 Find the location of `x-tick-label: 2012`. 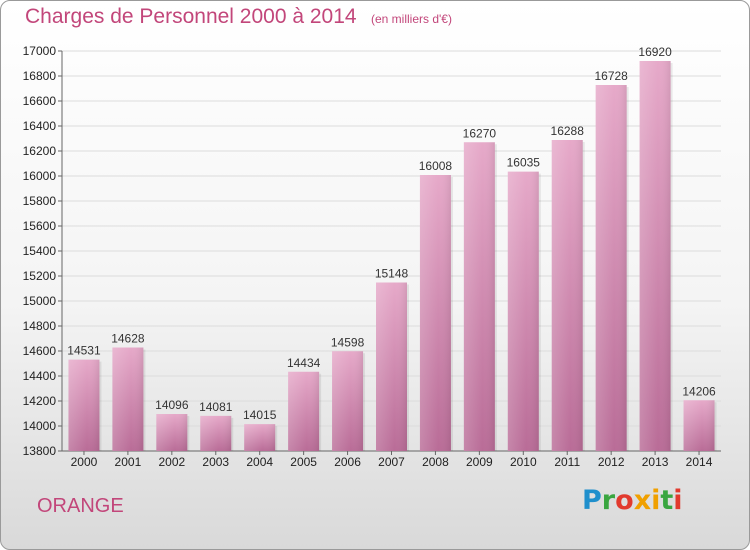

x-tick-label: 2012 is located at coordinates (611, 462).